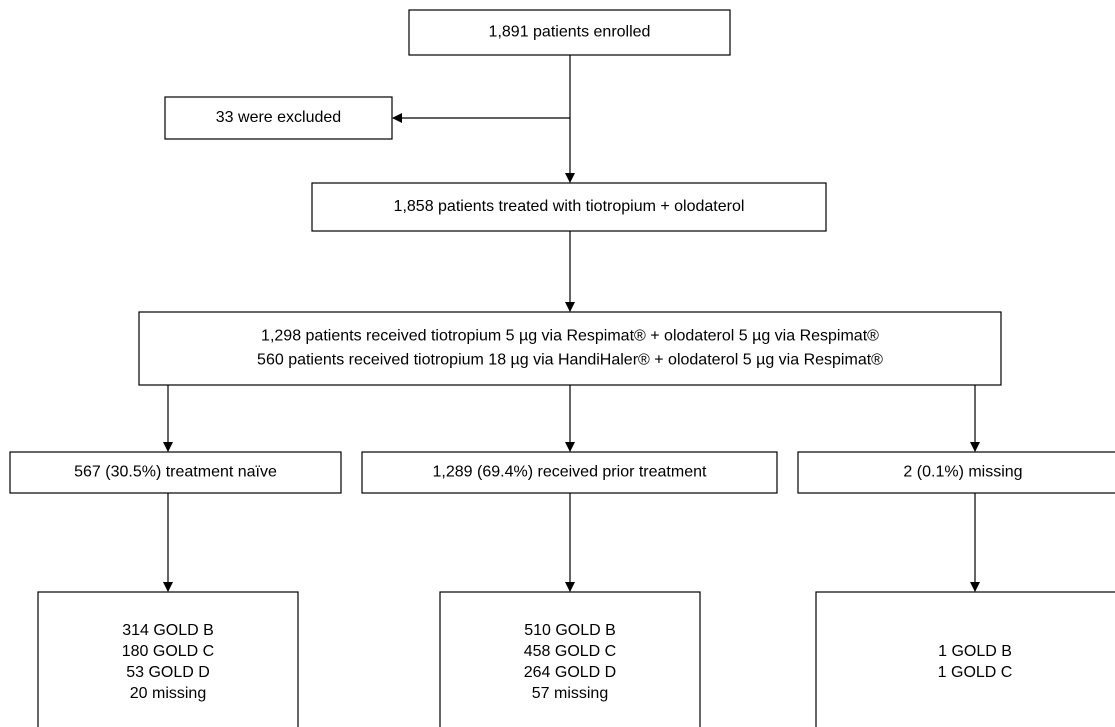  What do you see at coordinates (168, 630) in the screenshot?
I see `node-text: 314 GOLD B` at bounding box center [168, 630].